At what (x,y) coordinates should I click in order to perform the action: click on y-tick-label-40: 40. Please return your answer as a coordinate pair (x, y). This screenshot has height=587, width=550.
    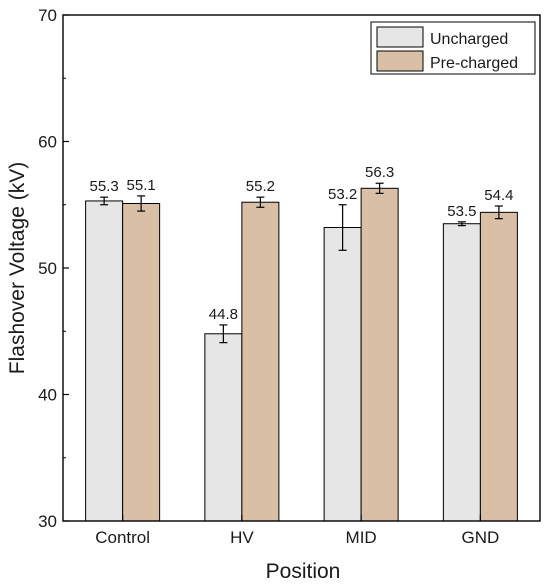
    Looking at the image, I should click on (47, 395).